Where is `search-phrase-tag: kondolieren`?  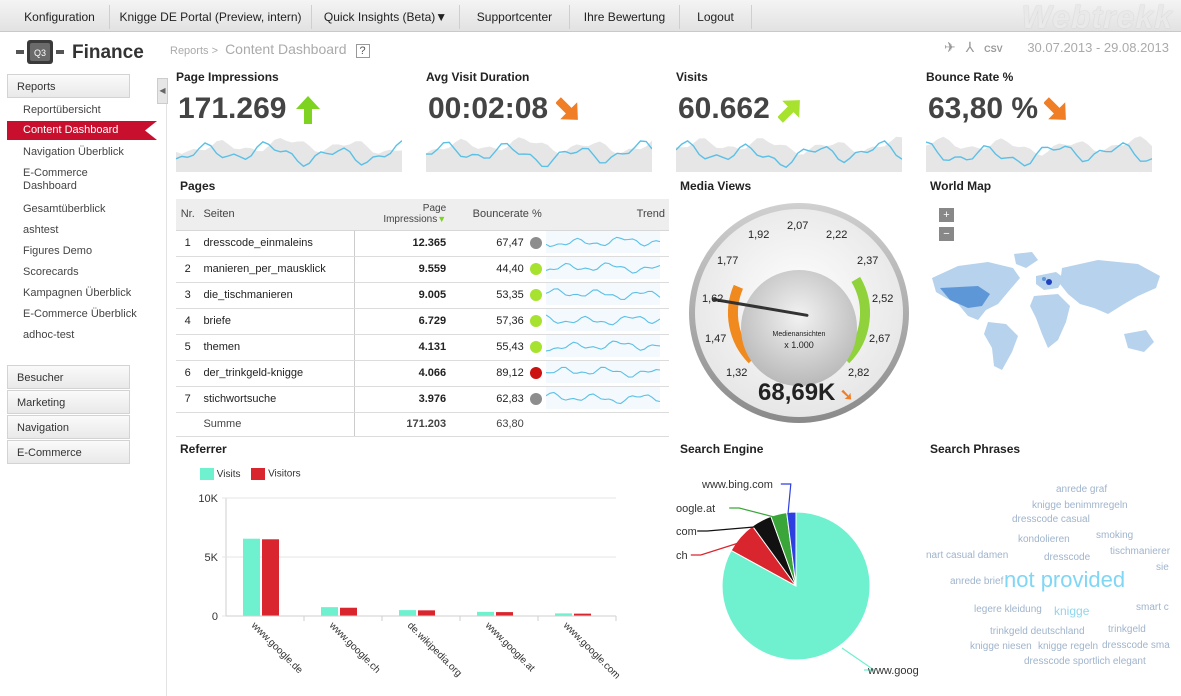
search-phrase-tag: kondolieren is located at coordinates (1044, 539).